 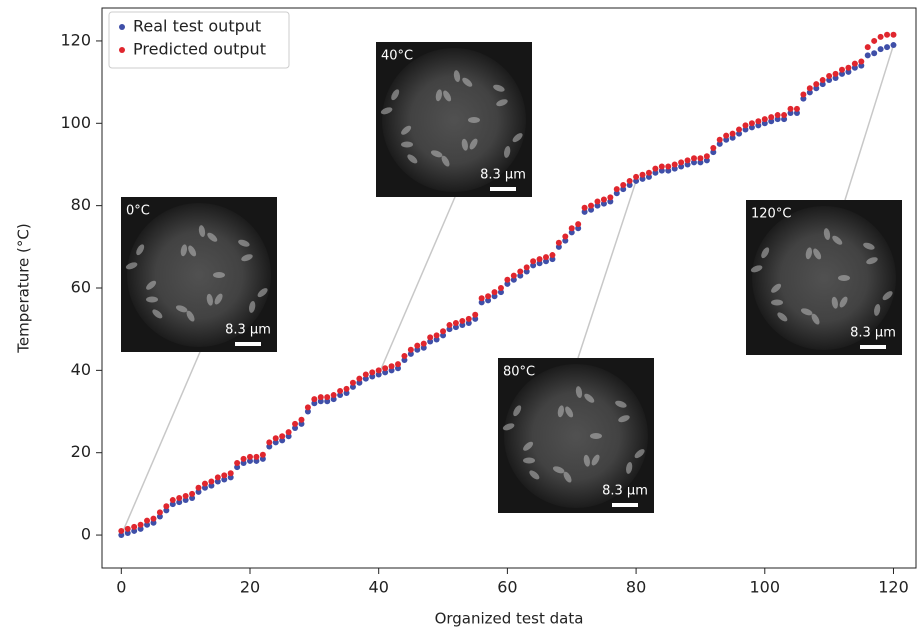 I want to click on legend-frame, so click(x=199, y=40).